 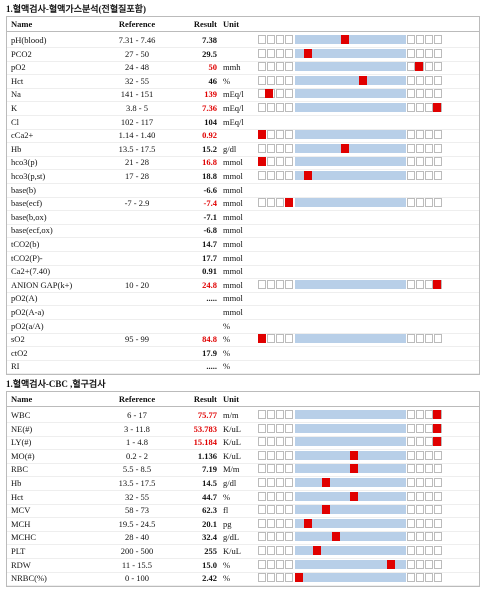 I want to click on test-name: WBC, so click(x=21, y=415).